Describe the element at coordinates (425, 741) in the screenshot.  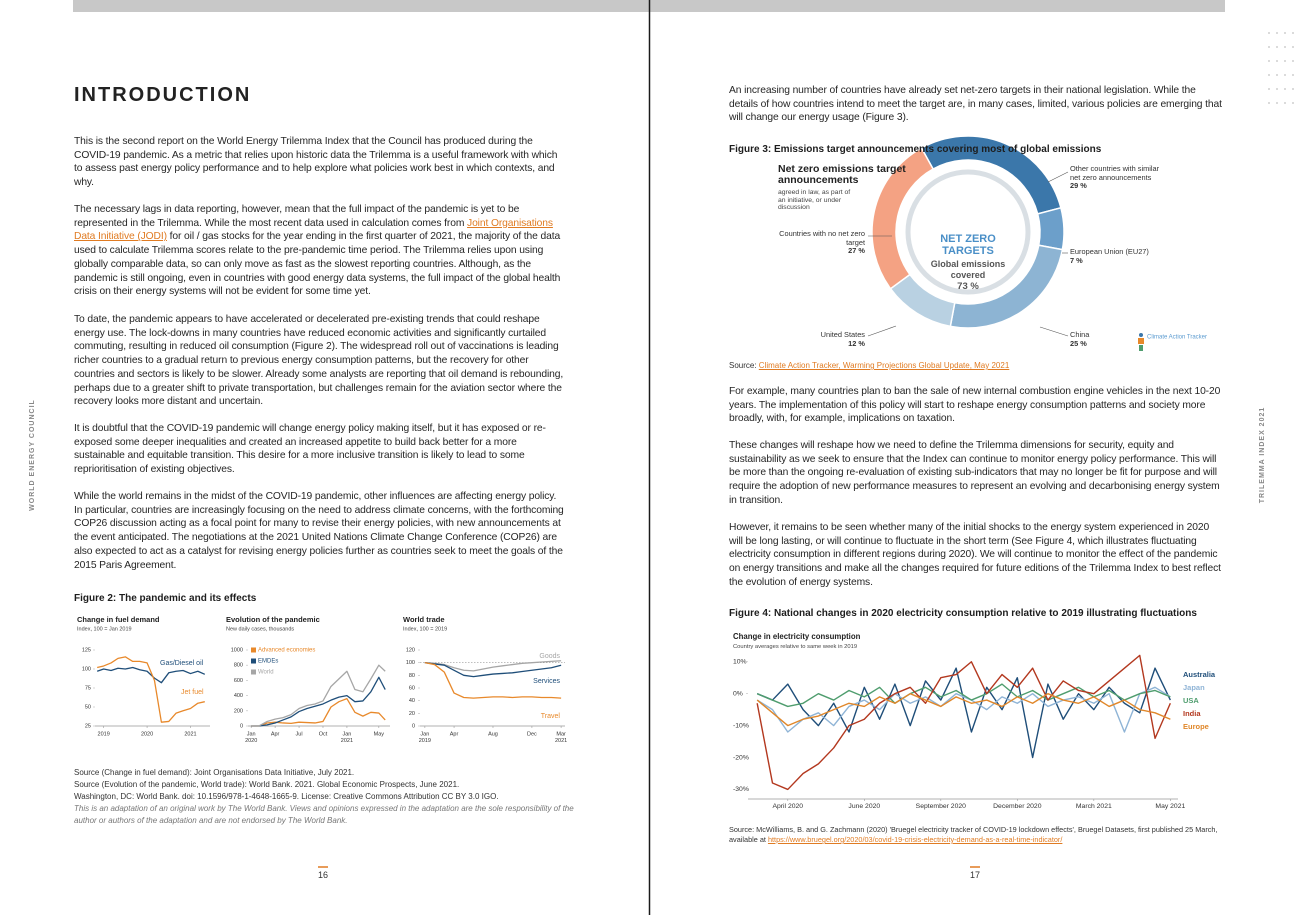
I see `x-year-label: 2019` at that location.